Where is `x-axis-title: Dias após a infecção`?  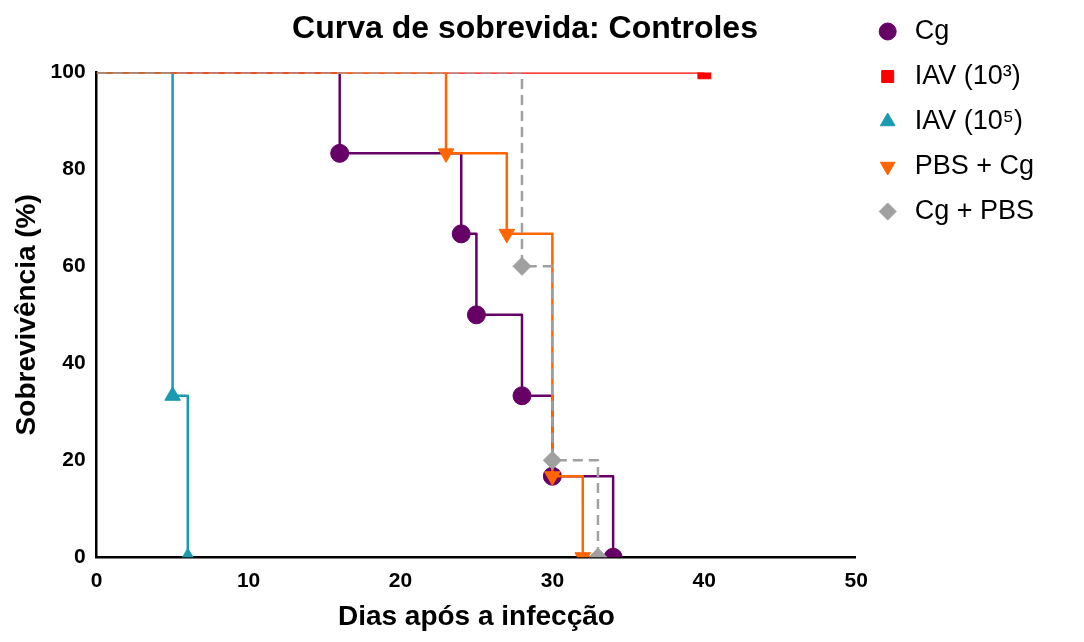 x-axis-title: Dias após a infecção is located at coordinates (476, 615).